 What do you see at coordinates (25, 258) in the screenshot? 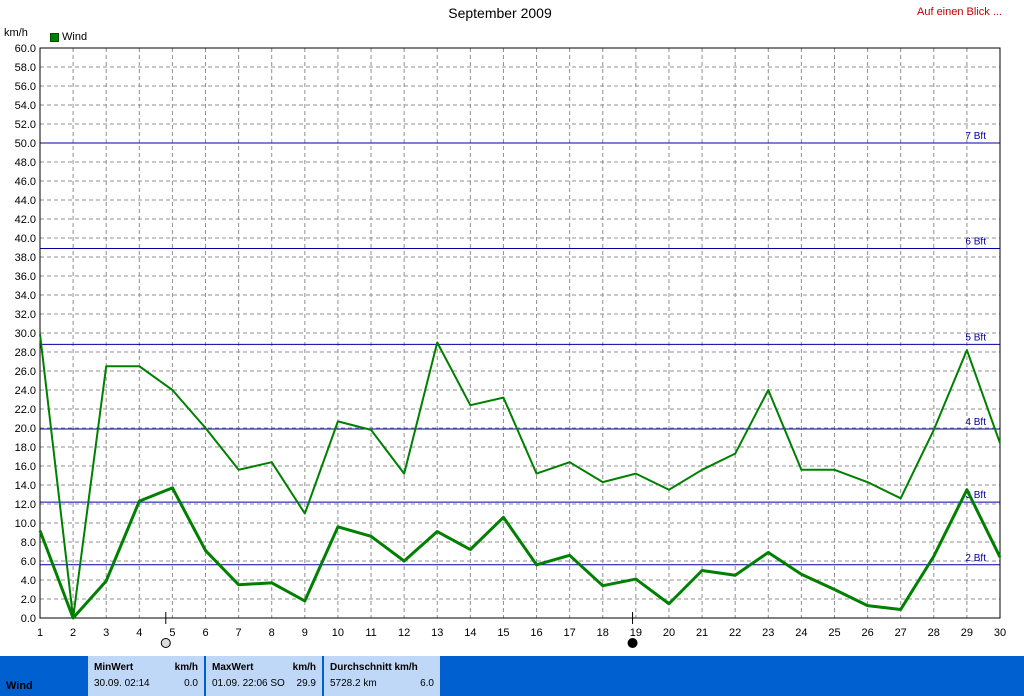
I see `y-tick-label: 38.0` at bounding box center [25, 258].